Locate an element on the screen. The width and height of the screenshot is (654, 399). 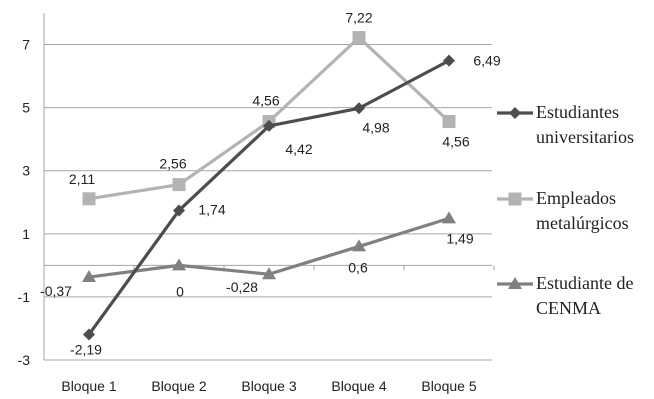
data-label: -0,37 is located at coordinates (56, 291).